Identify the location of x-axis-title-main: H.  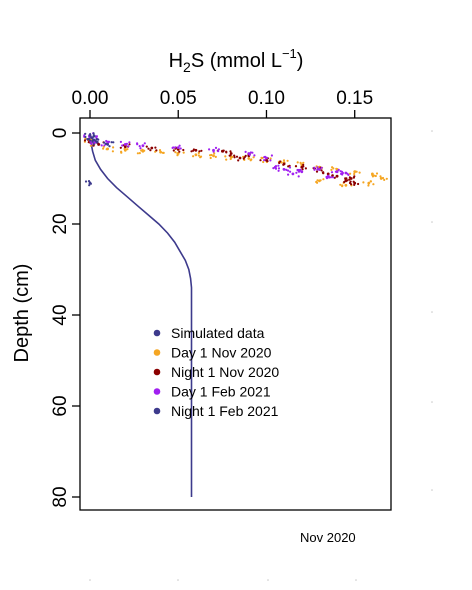
(176, 61).